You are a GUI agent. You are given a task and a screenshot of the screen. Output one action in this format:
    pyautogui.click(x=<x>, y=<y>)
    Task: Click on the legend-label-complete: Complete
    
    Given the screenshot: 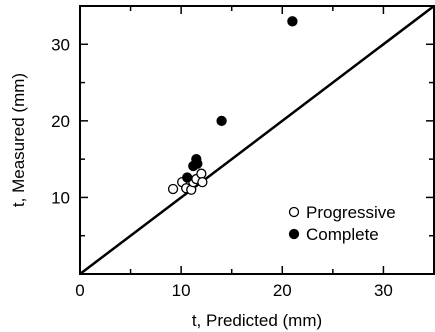 What is the action you would take?
    pyautogui.click(x=342, y=234)
    